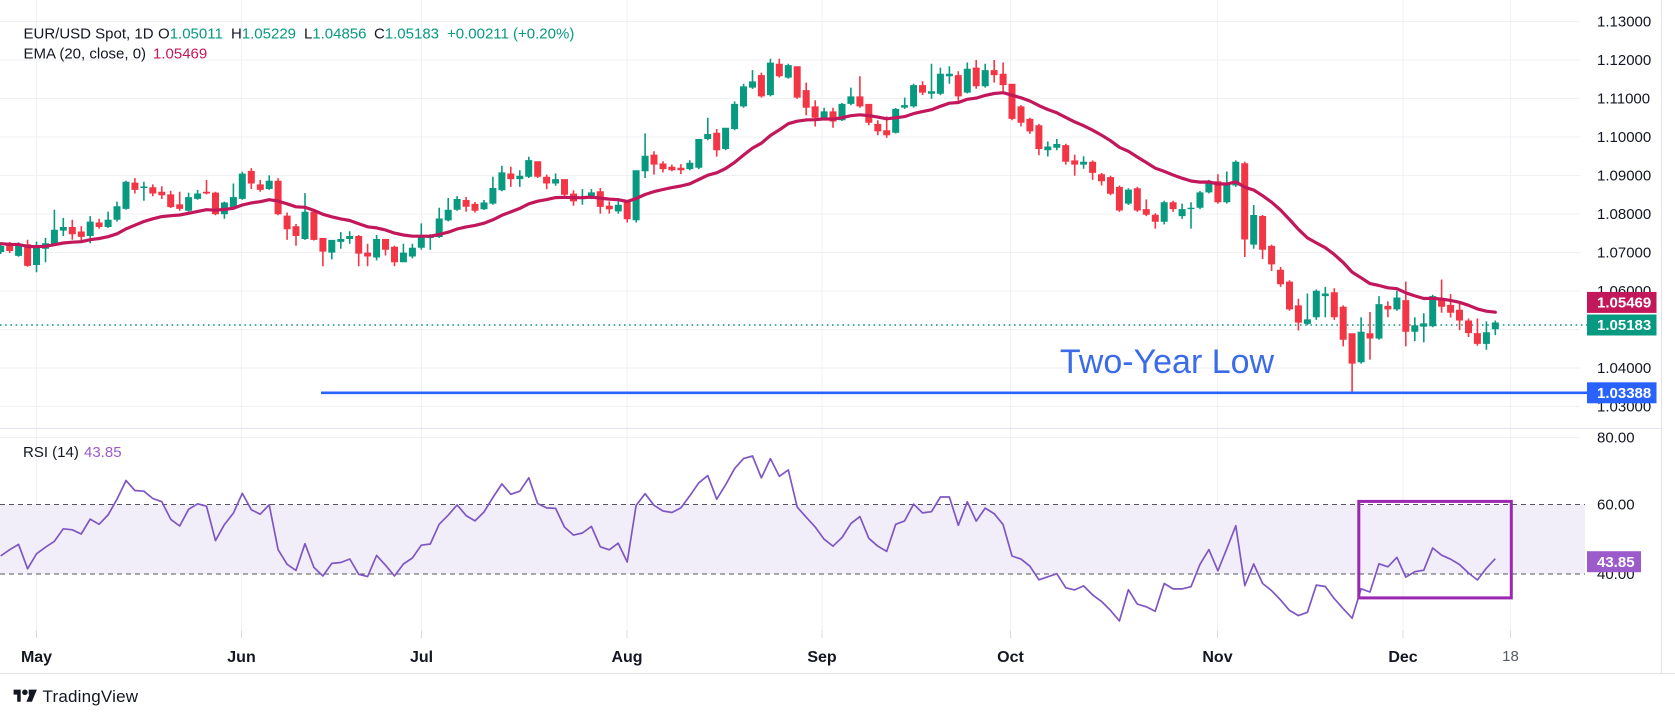 The width and height of the screenshot is (1675, 718). What do you see at coordinates (626, 657) in the screenshot?
I see `svg-text: Aug` at bounding box center [626, 657].